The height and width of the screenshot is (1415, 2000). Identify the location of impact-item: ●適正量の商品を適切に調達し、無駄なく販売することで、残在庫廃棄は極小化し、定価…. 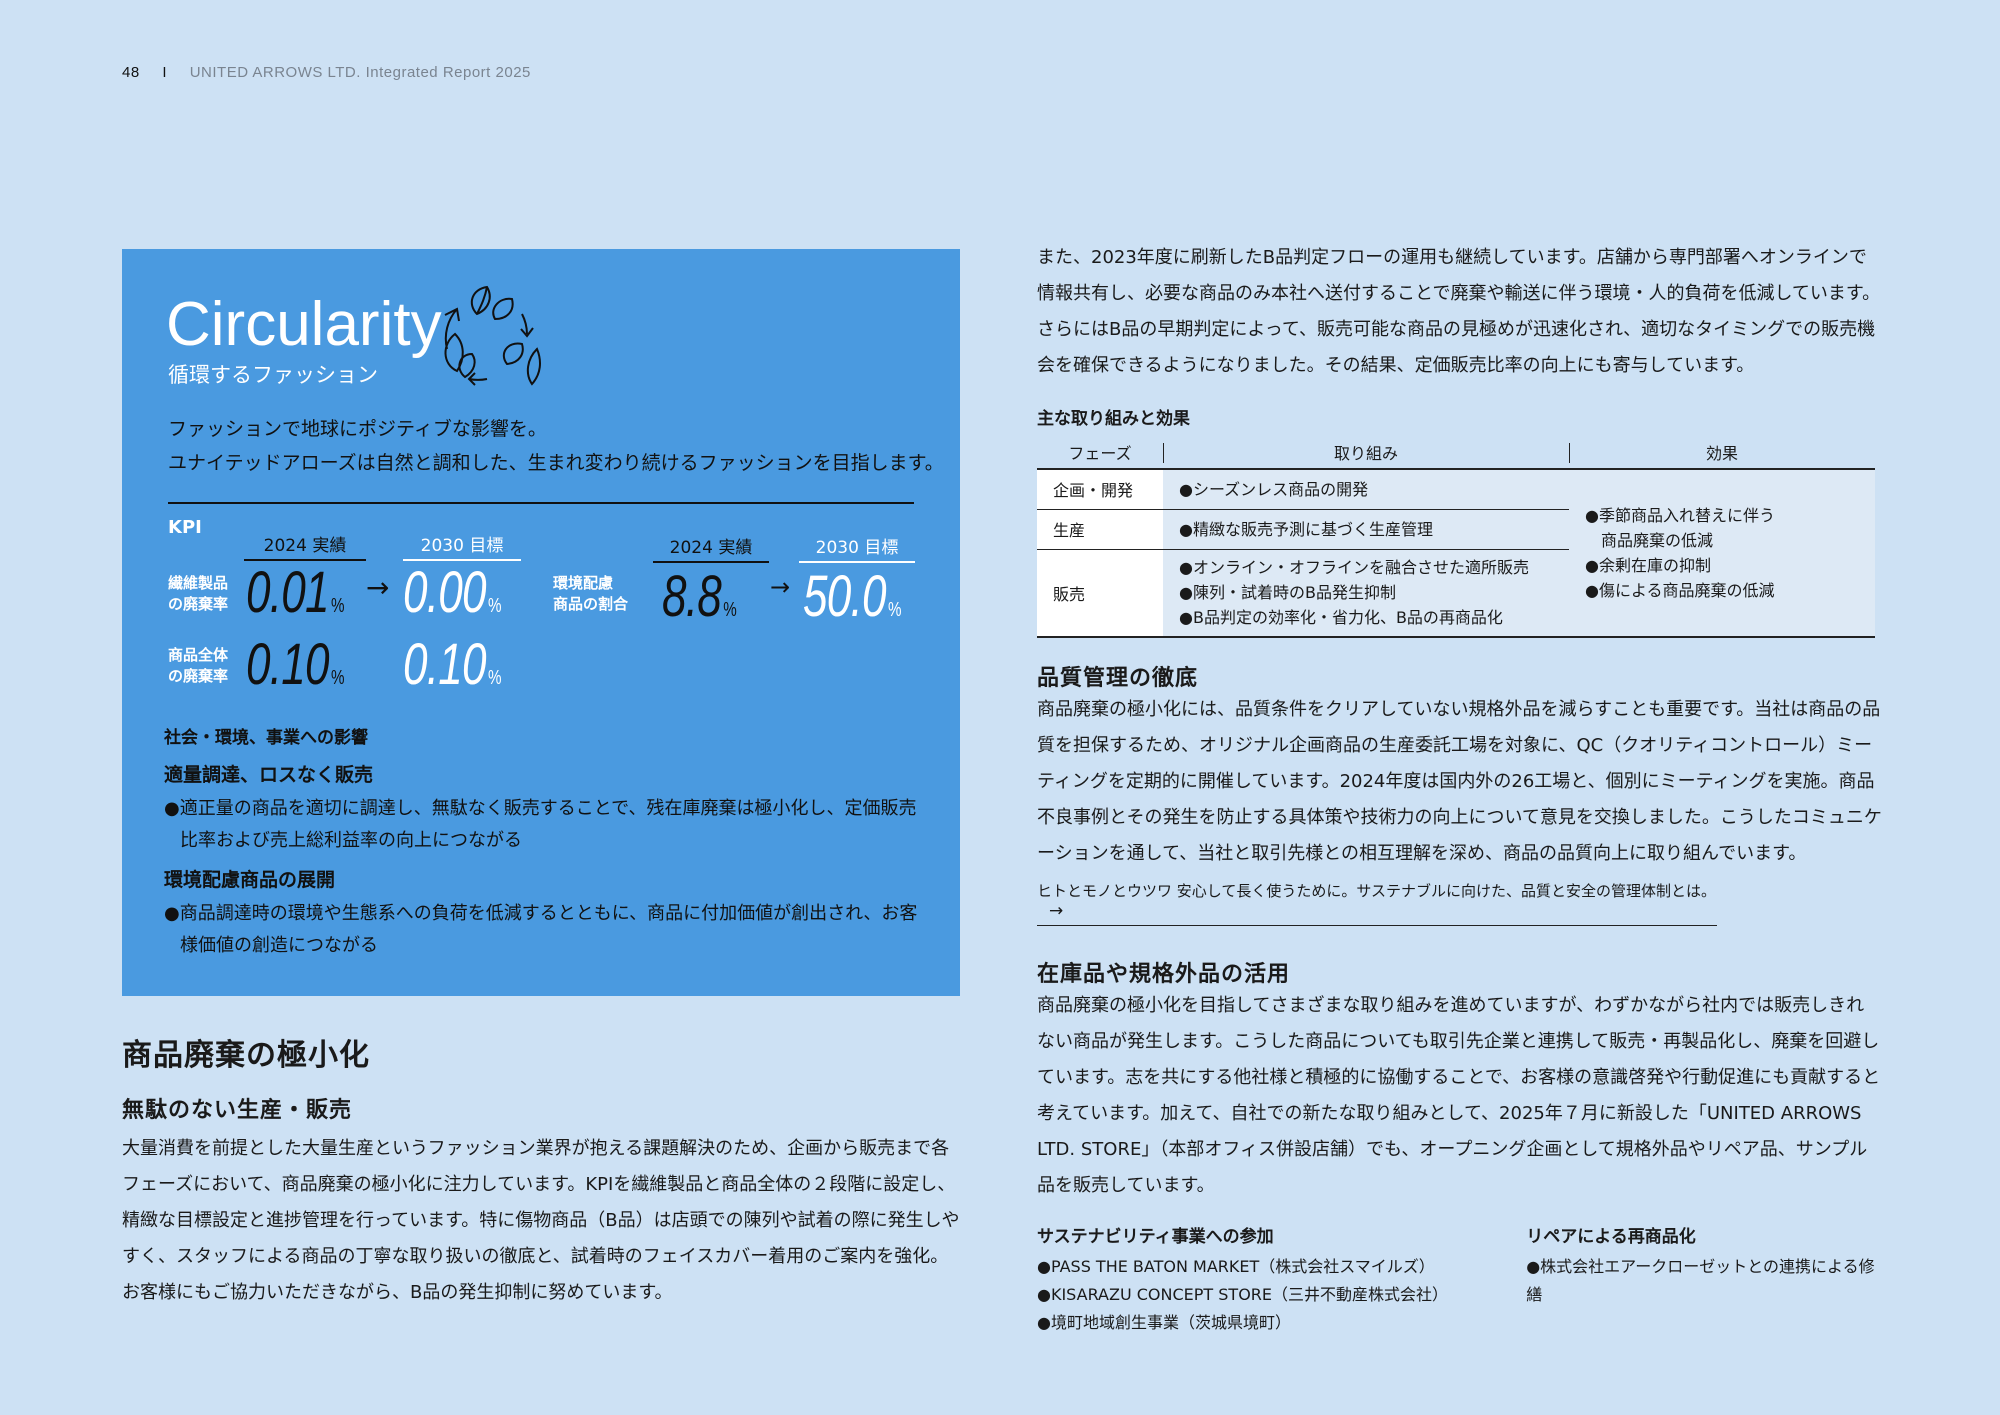
(540, 824).